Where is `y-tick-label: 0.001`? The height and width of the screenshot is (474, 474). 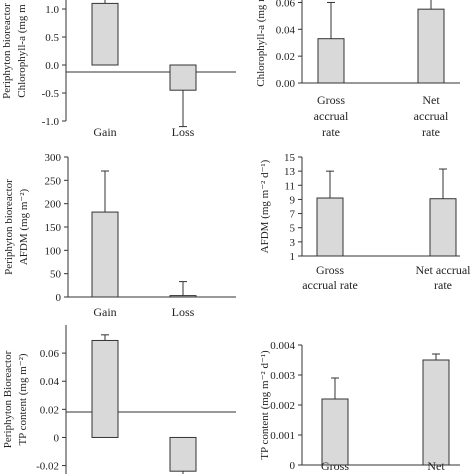 y-tick-label: 0.001 is located at coordinates (282, 436).